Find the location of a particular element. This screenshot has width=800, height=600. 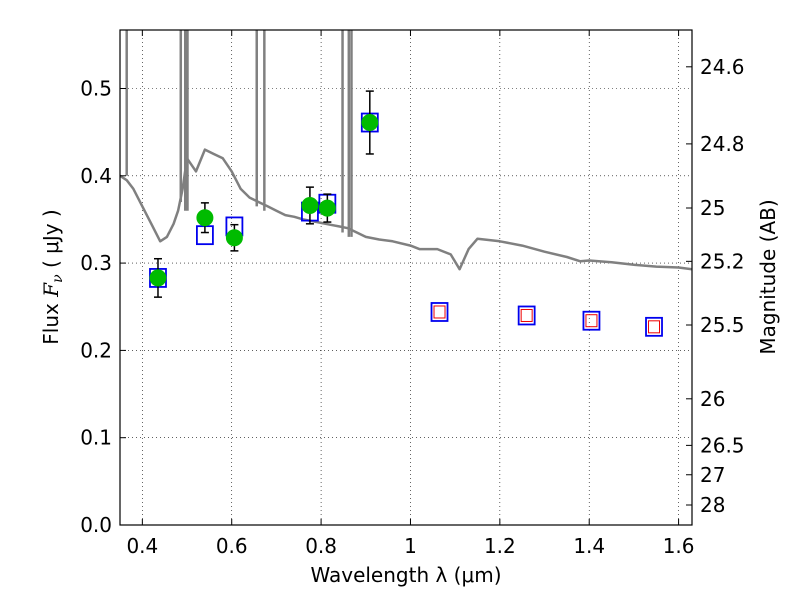

y-axis-label-nu-subscript: ν is located at coordinates (58, 278).